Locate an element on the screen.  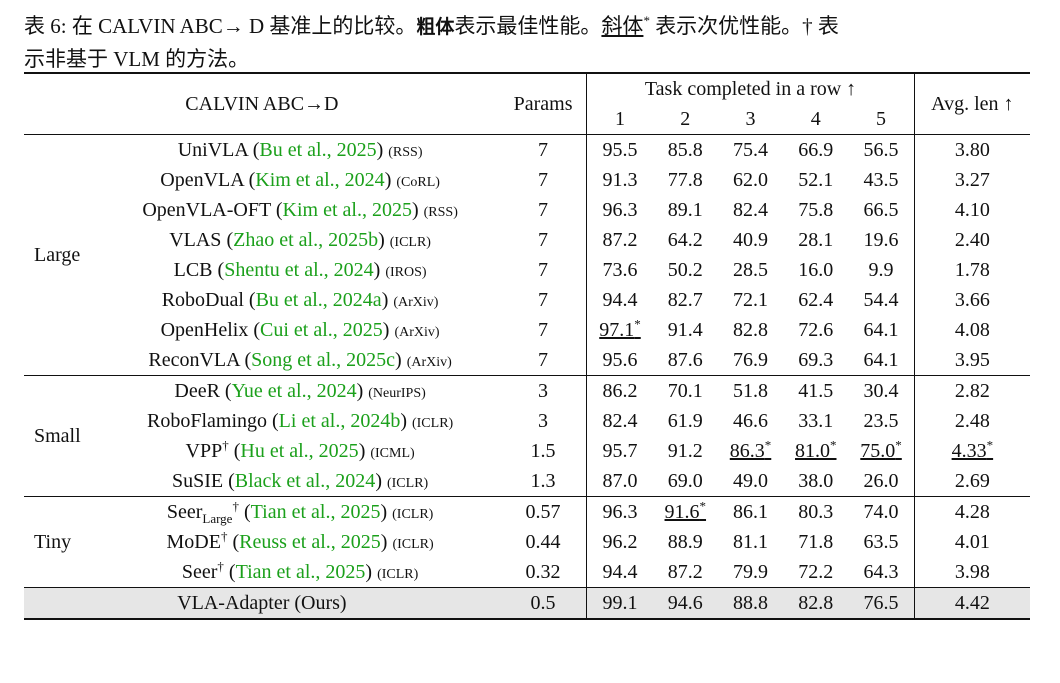
caption-rest1: 表示次优性能。† 表 is located at coordinates (744, 26).